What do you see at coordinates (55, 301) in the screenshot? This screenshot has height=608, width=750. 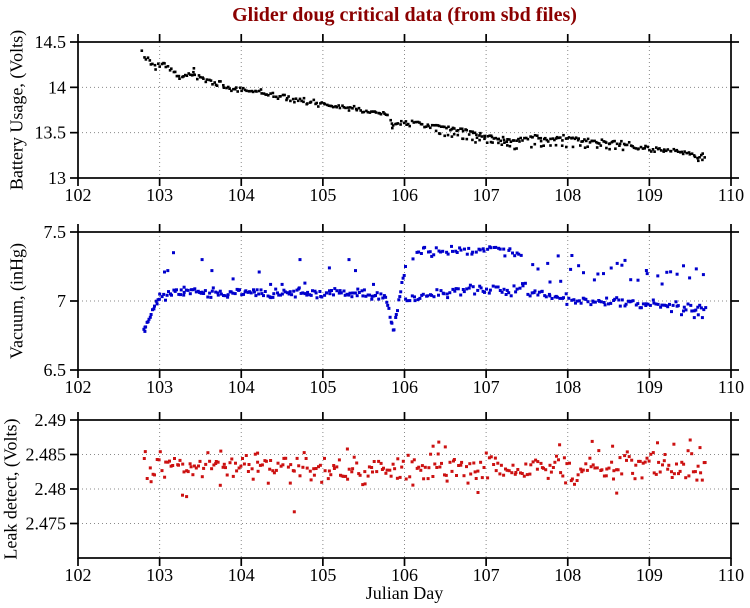 I see `y-tick-labels: 6.5 7 7.5` at bounding box center [55, 301].